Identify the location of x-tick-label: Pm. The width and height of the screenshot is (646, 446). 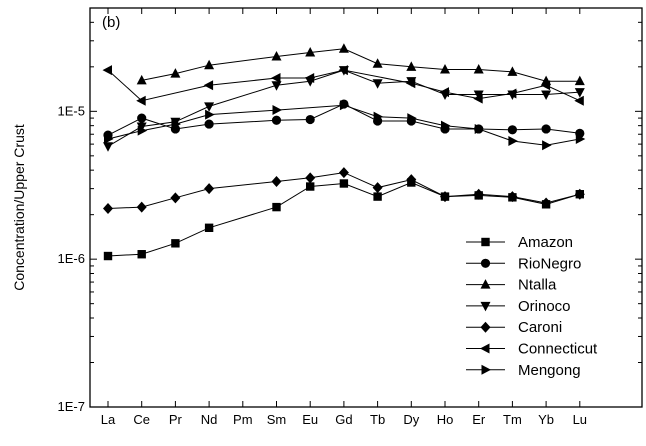
(243, 419).